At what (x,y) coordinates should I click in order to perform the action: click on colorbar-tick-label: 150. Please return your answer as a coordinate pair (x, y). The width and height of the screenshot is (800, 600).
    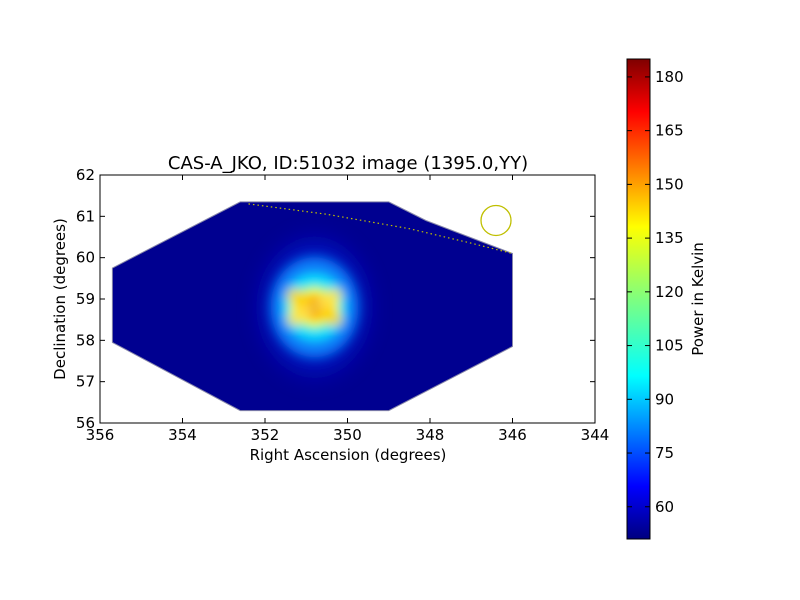
    Looking at the image, I should click on (669, 184).